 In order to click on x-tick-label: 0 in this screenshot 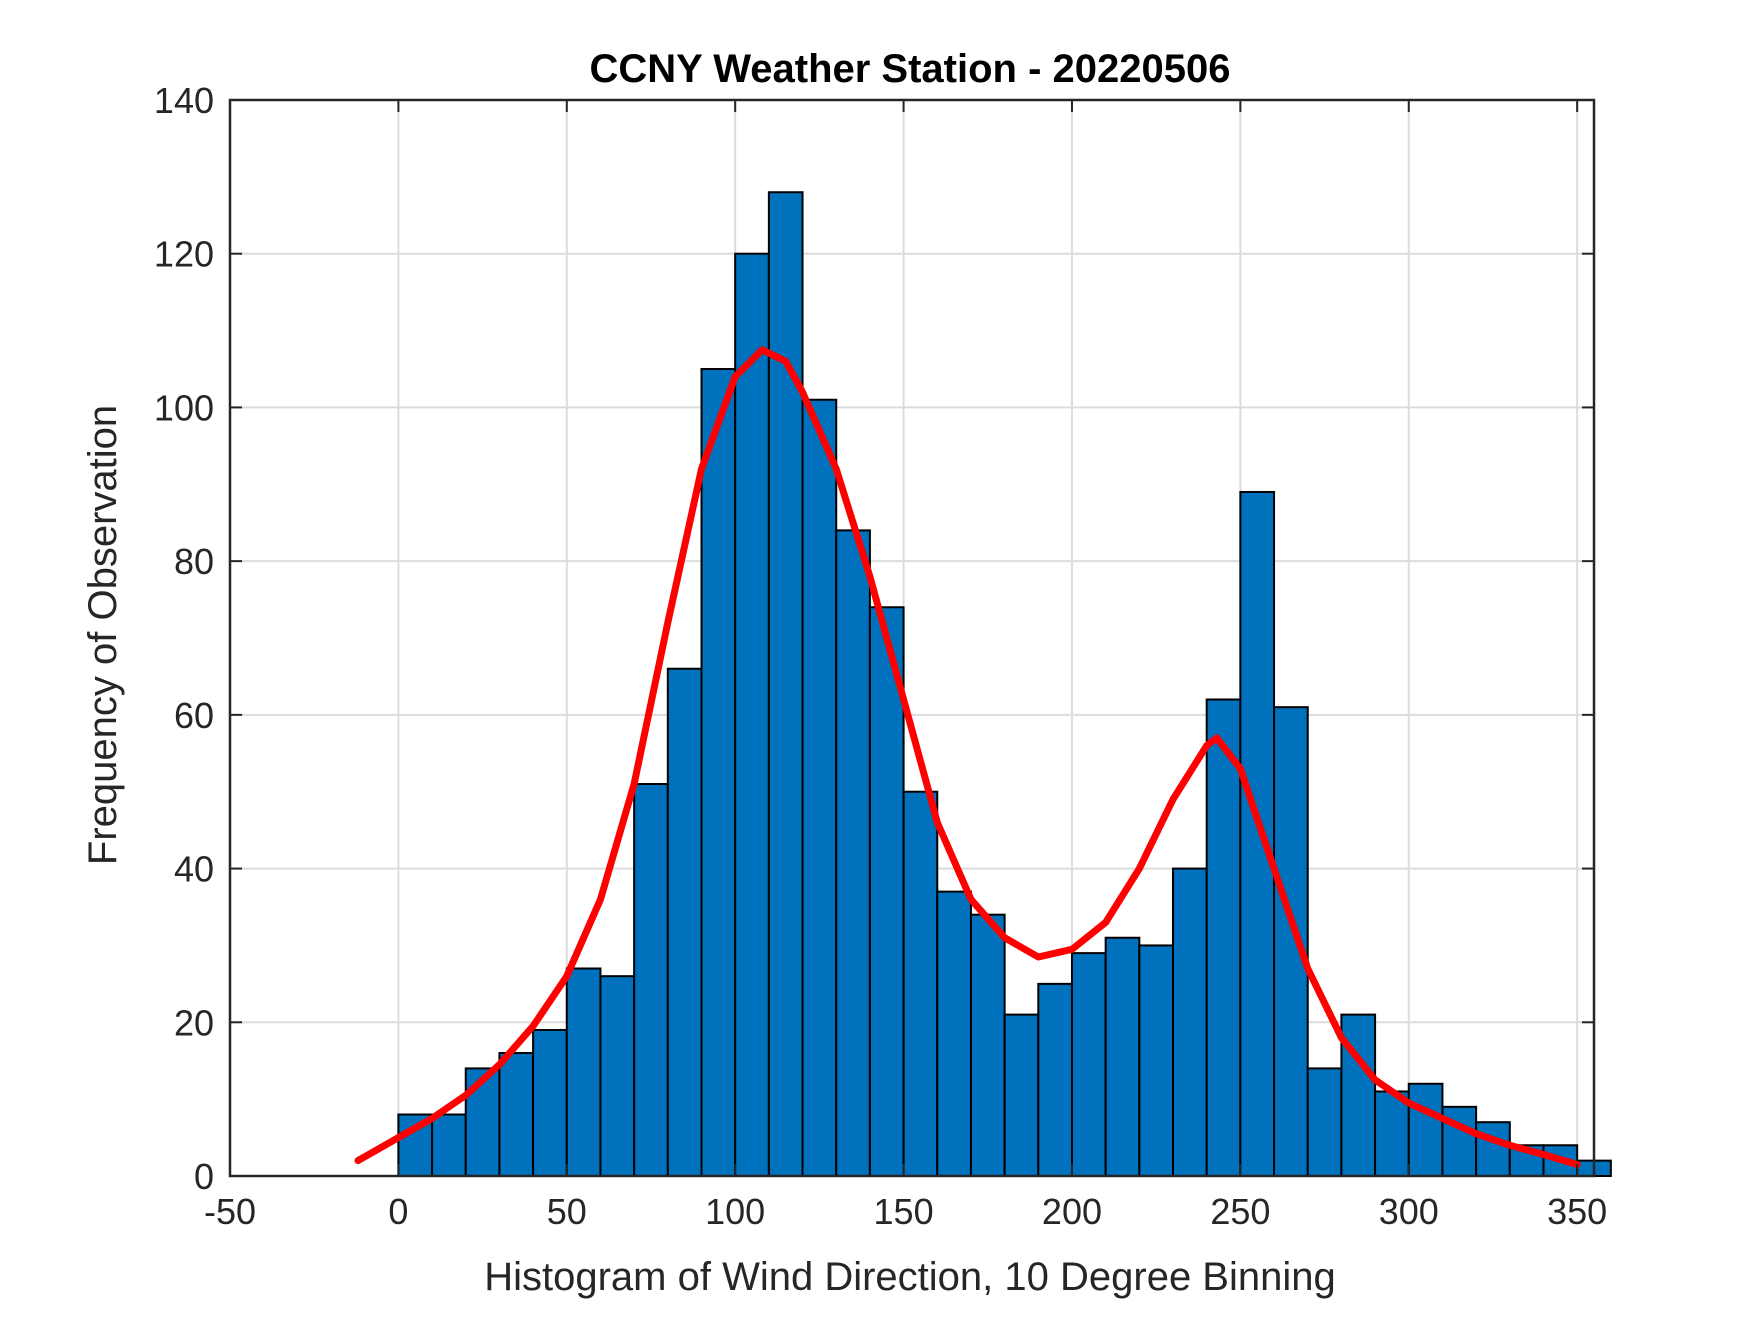, I will do `click(398, 1211)`.